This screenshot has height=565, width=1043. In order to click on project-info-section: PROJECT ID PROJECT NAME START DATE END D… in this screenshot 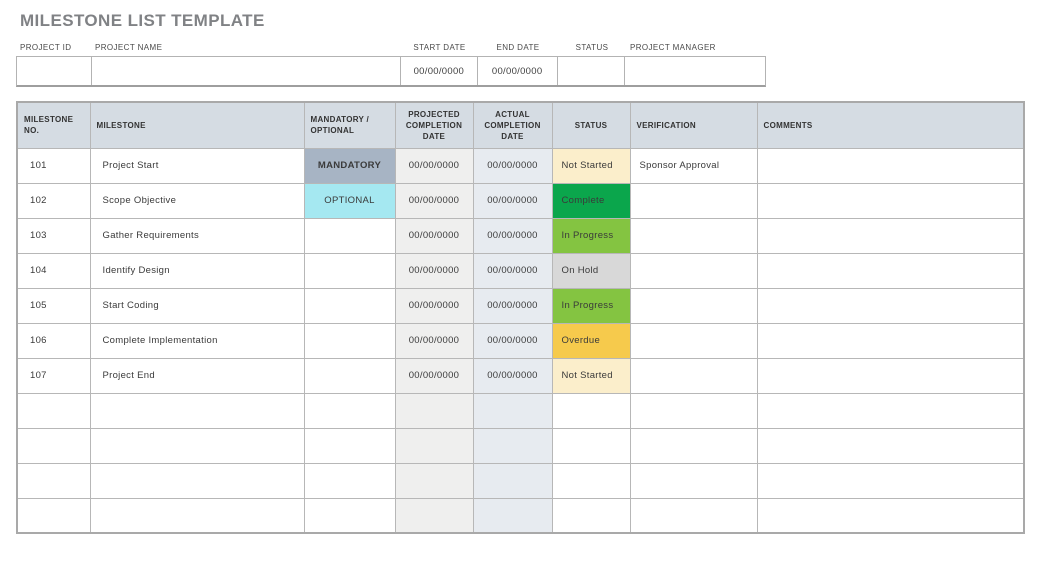, I will do `click(391, 65)`.